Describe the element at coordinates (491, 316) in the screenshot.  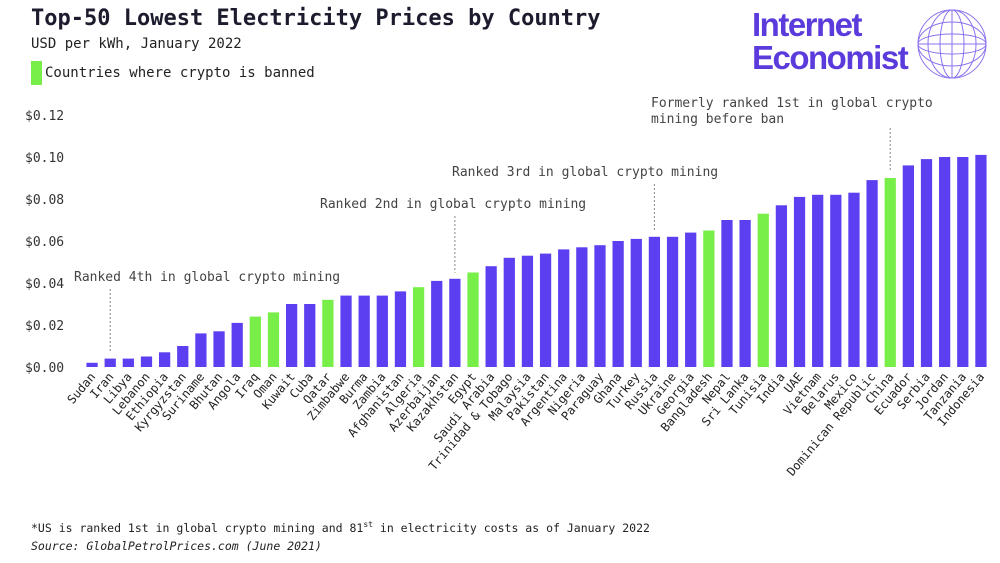
I see `bar-saudi-arabia` at that location.